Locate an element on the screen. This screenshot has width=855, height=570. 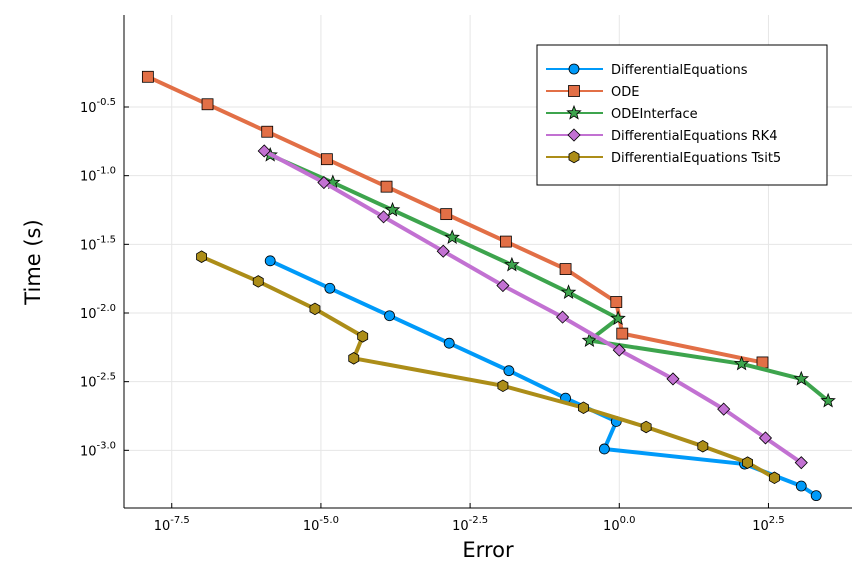
x-axis-title: Error is located at coordinates (488, 550).